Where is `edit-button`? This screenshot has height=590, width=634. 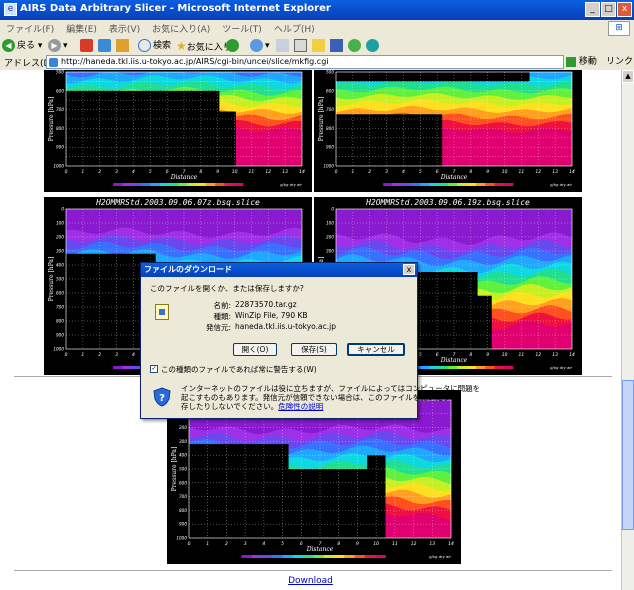
edit-button is located at coordinates (318, 46).